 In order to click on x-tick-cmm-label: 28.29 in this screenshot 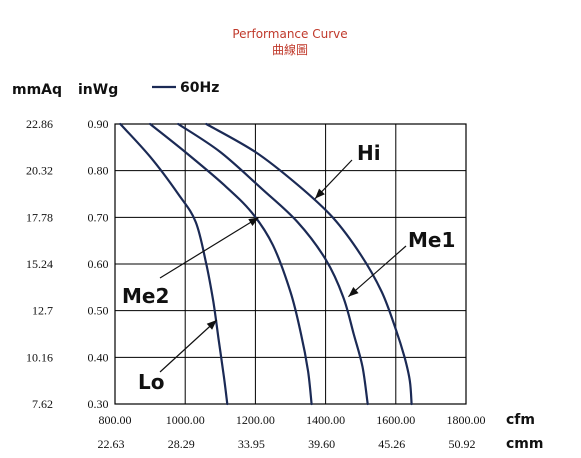, I will do `click(181, 444)`.